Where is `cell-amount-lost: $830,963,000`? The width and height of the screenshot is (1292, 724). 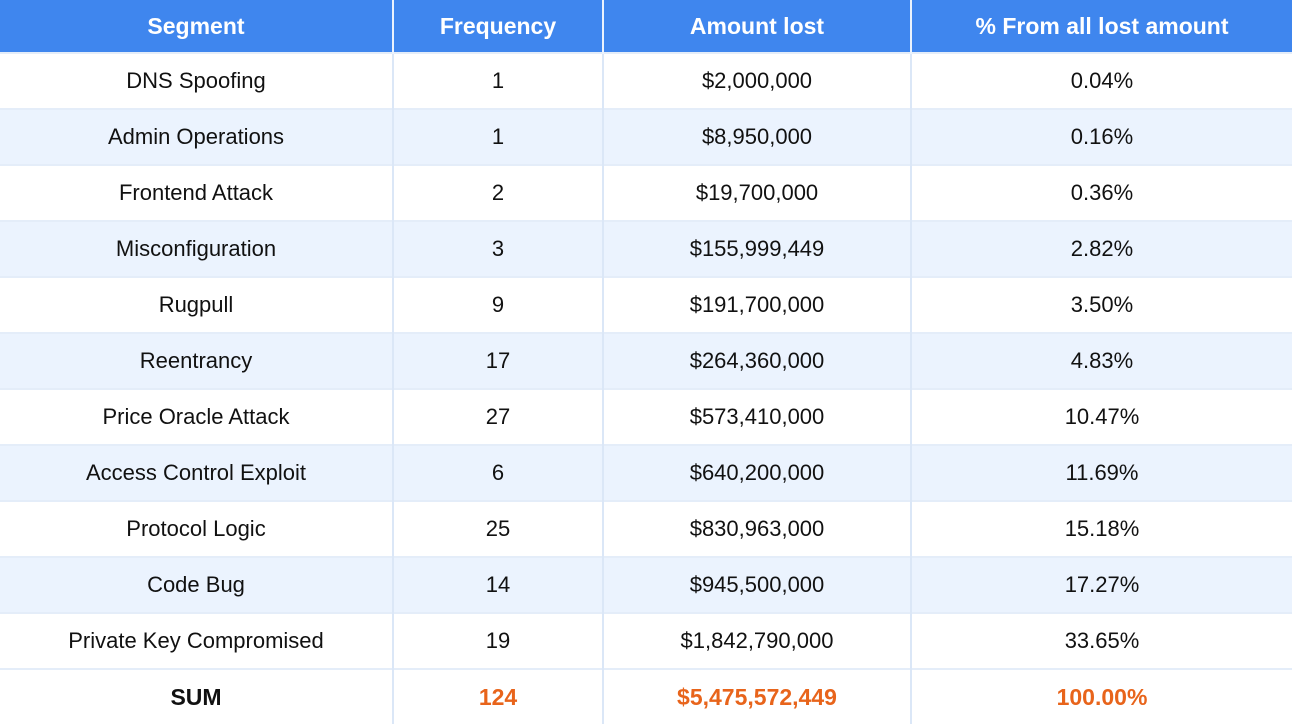 cell-amount-lost: $830,963,000 is located at coordinates (757, 528).